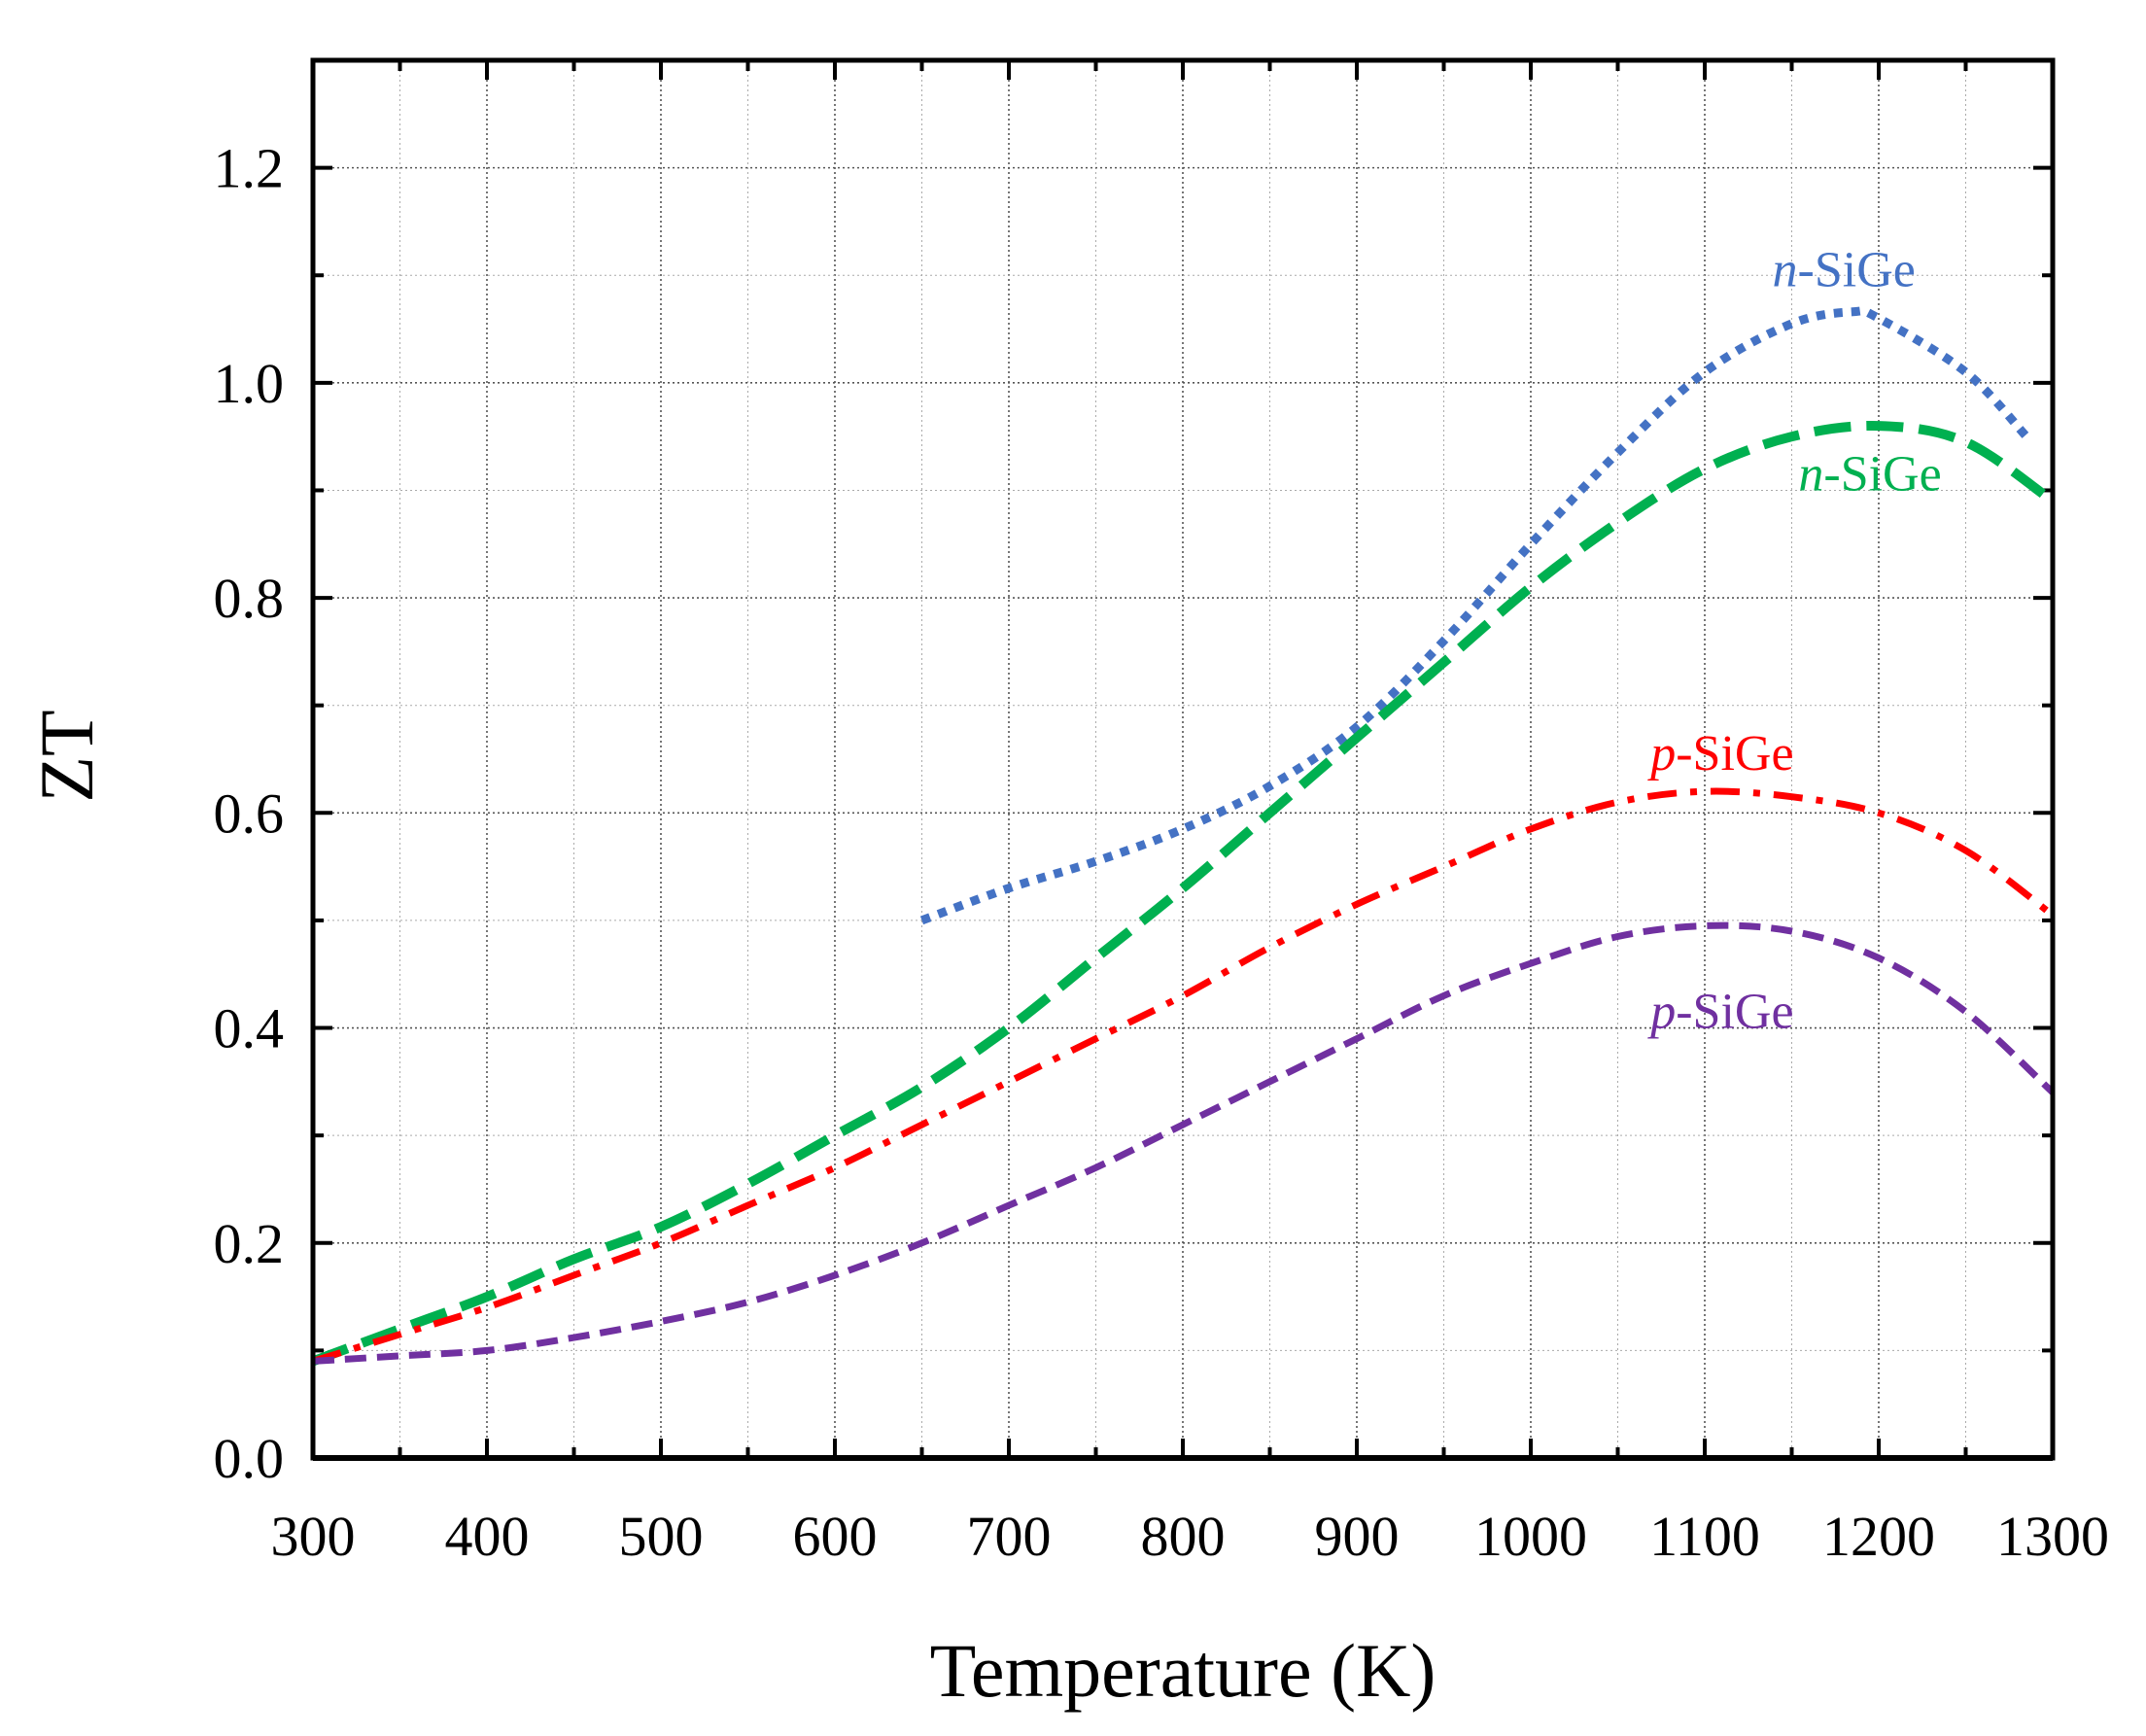 The height and width of the screenshot is (1736, 2146). What do you see at coordinates (1845, 270) in the screenshot?
I see `series-label-0: n-SiGe` at bounding box center [1845, 270].